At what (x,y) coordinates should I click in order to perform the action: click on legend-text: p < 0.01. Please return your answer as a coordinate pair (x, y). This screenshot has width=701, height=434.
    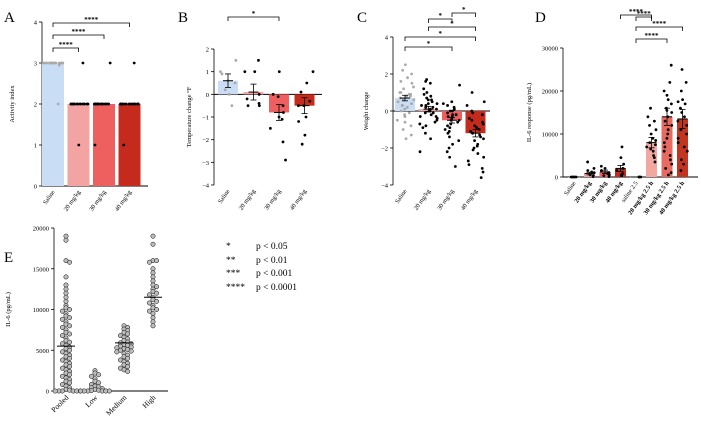
    Looking at the image, I should click on (272, 260).